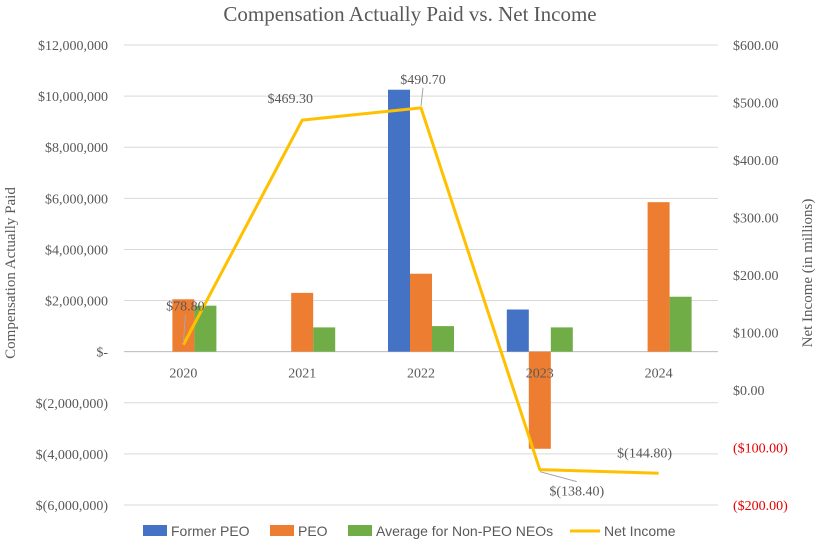  I want to click on legend-label-average-for-non-peo-neos: Average for Non-PEO NEOs, so click(464, 531).